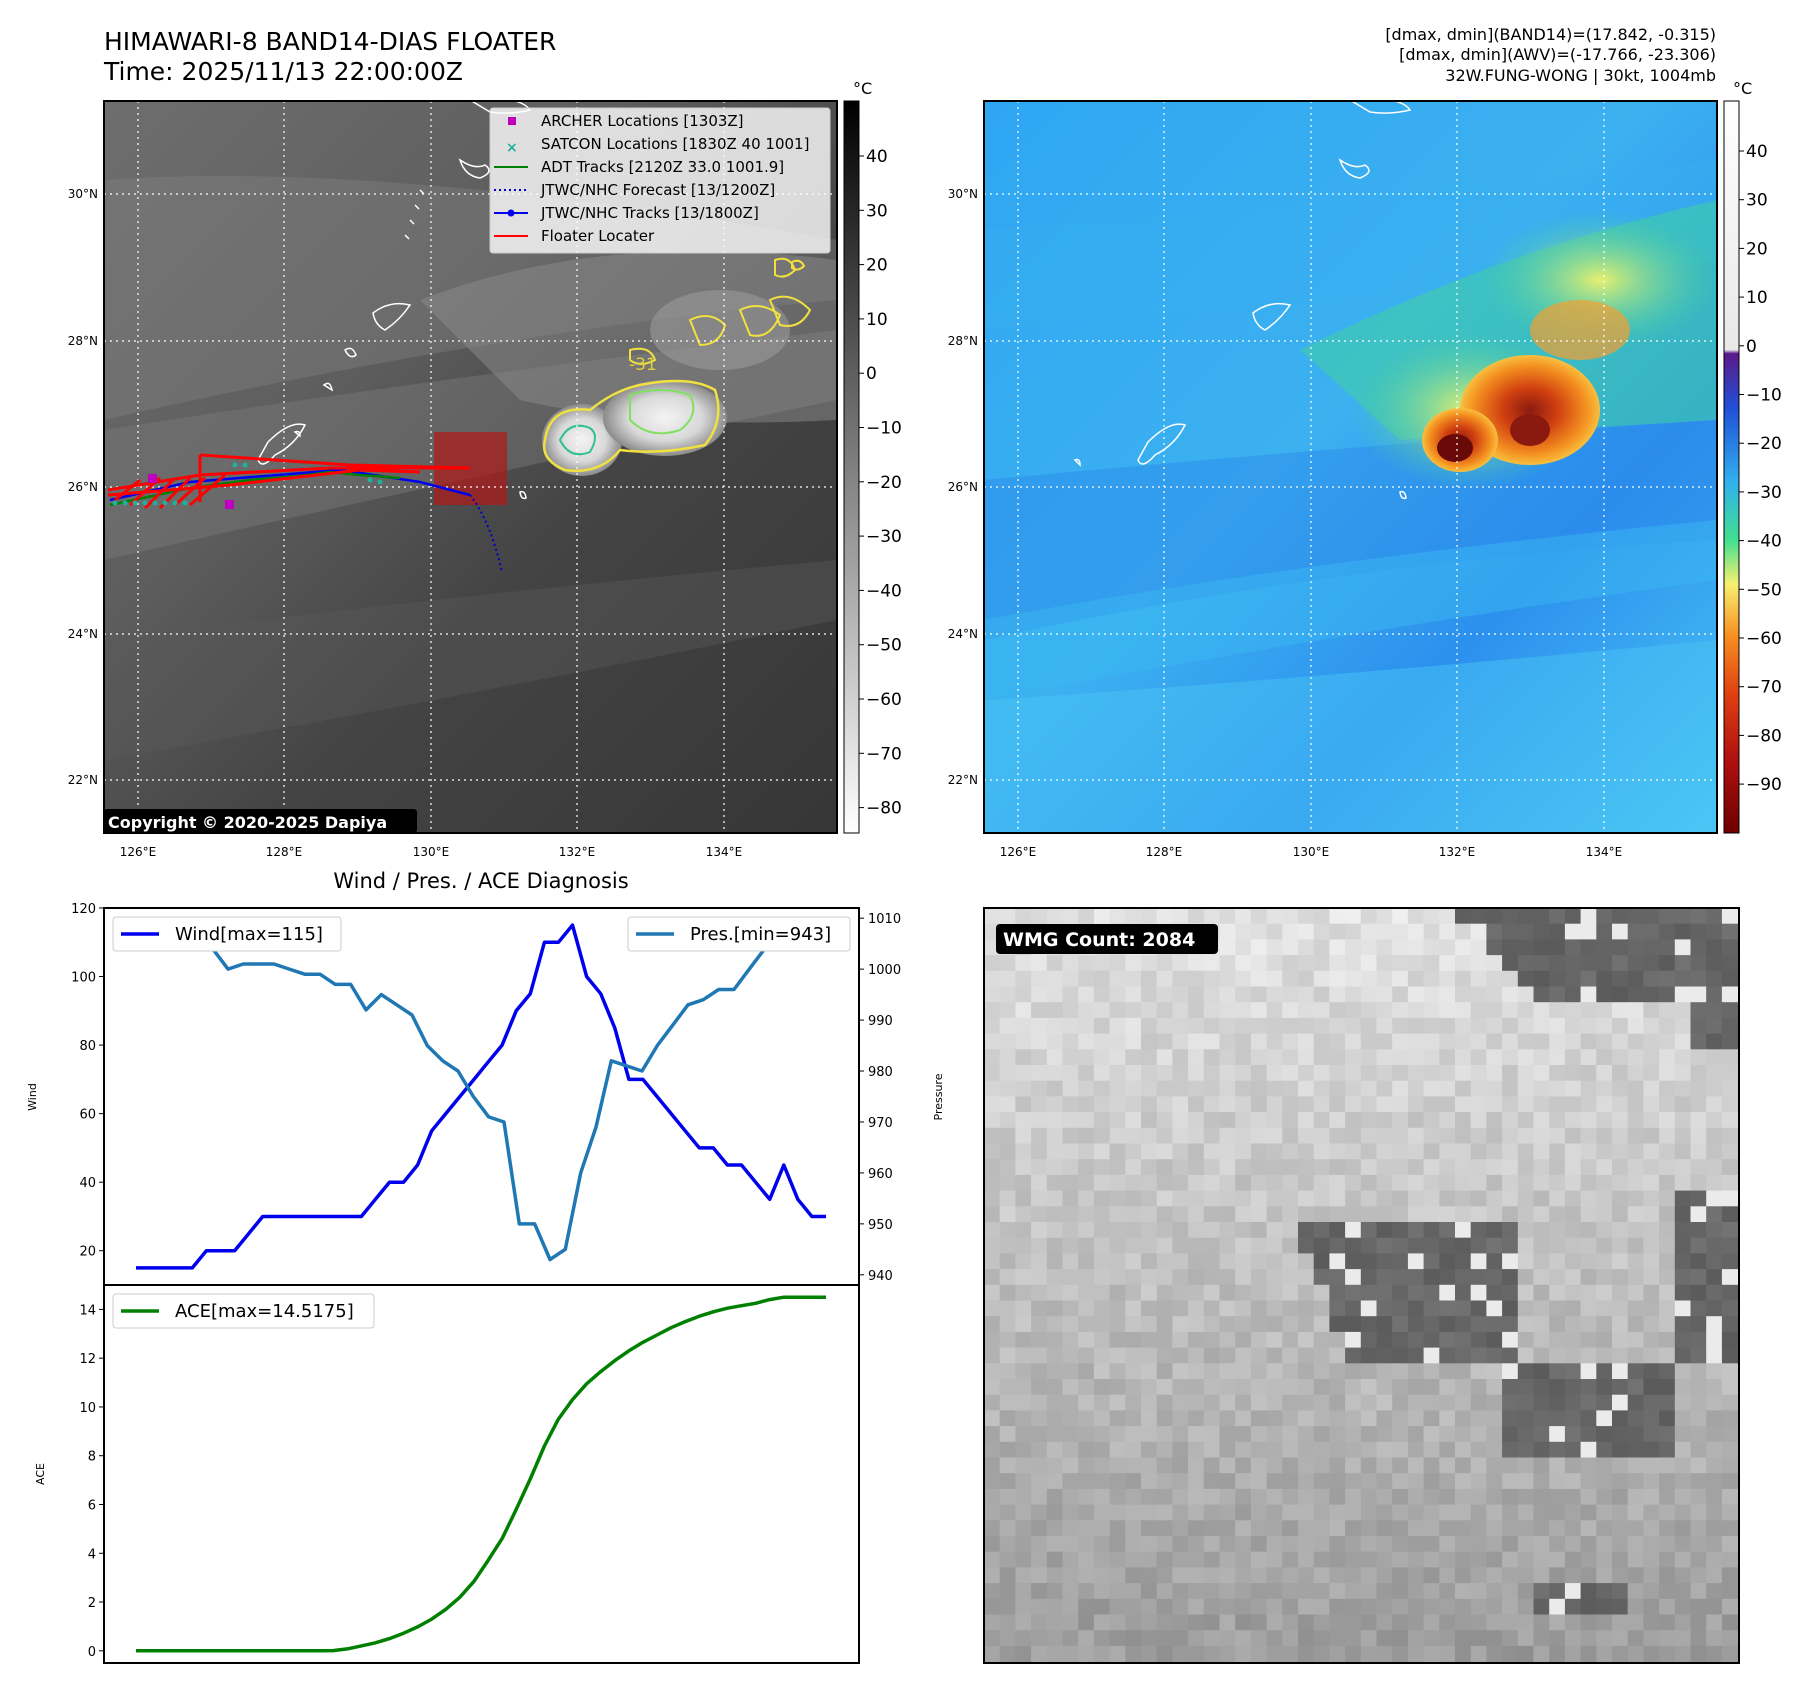  Describe the element at coordinates (938, 1096) in the screenshot. I see `pressure-ylabel: Pressure` at that location.